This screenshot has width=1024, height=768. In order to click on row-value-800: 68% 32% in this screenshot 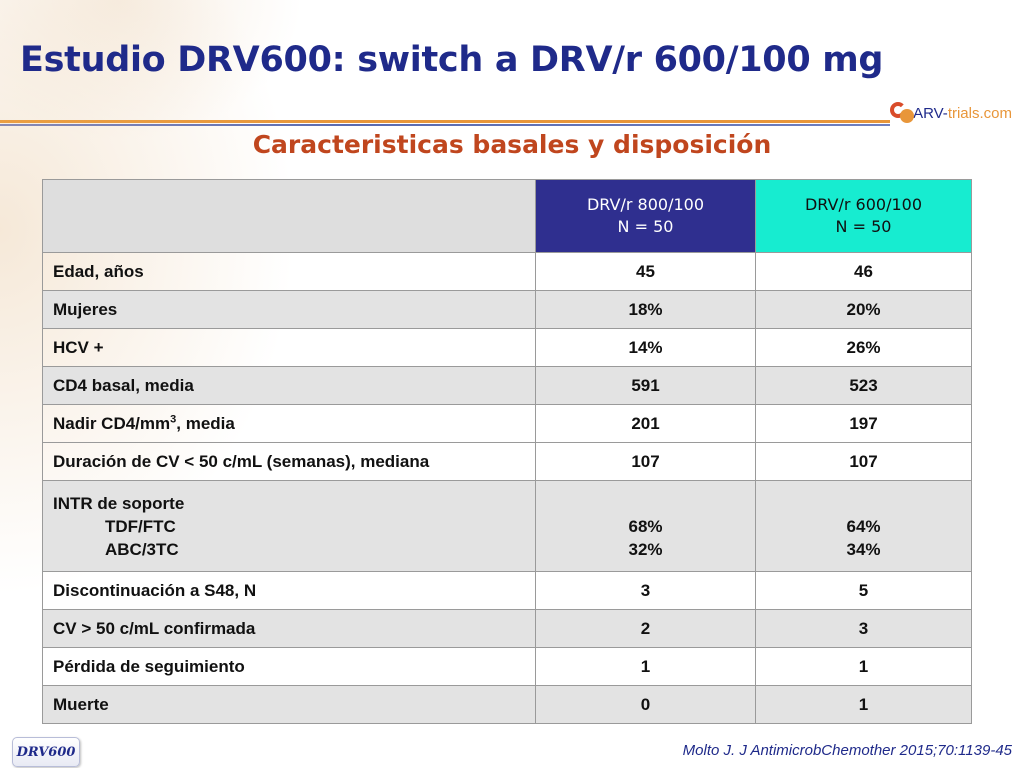, I will do `click(645, 526)`.